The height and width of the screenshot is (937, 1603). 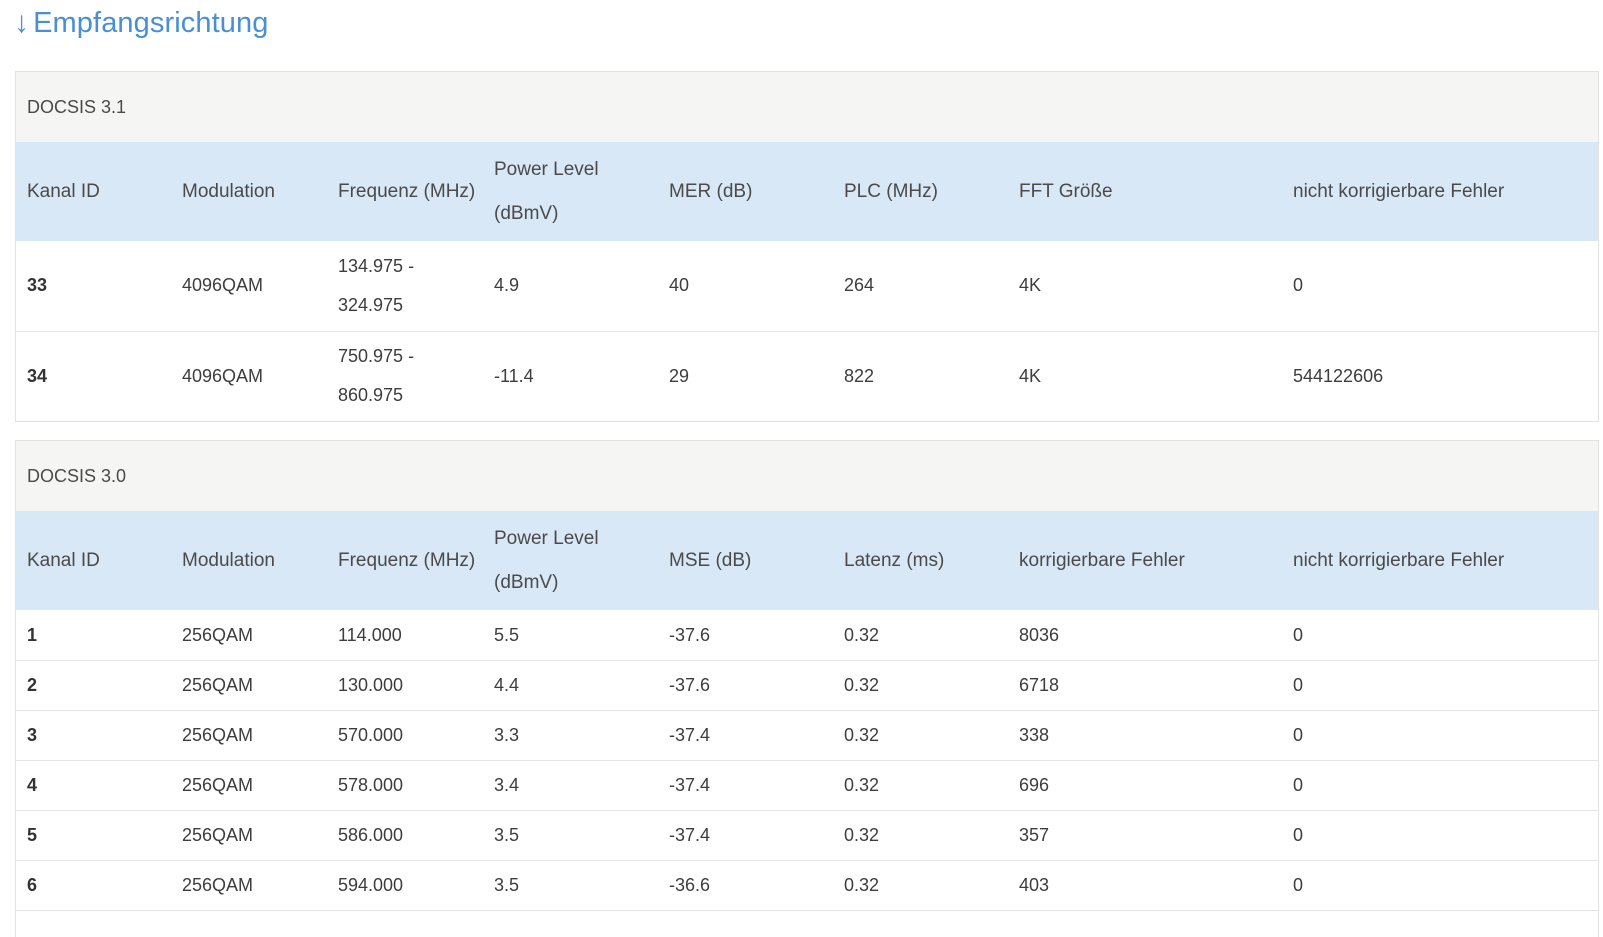 What do you see at coordinates (1102, 560) in the screenshot?
I see `column-header-korrigierbare-fehler: korrigierbare Fehler` at bounding box center [1102, 560].